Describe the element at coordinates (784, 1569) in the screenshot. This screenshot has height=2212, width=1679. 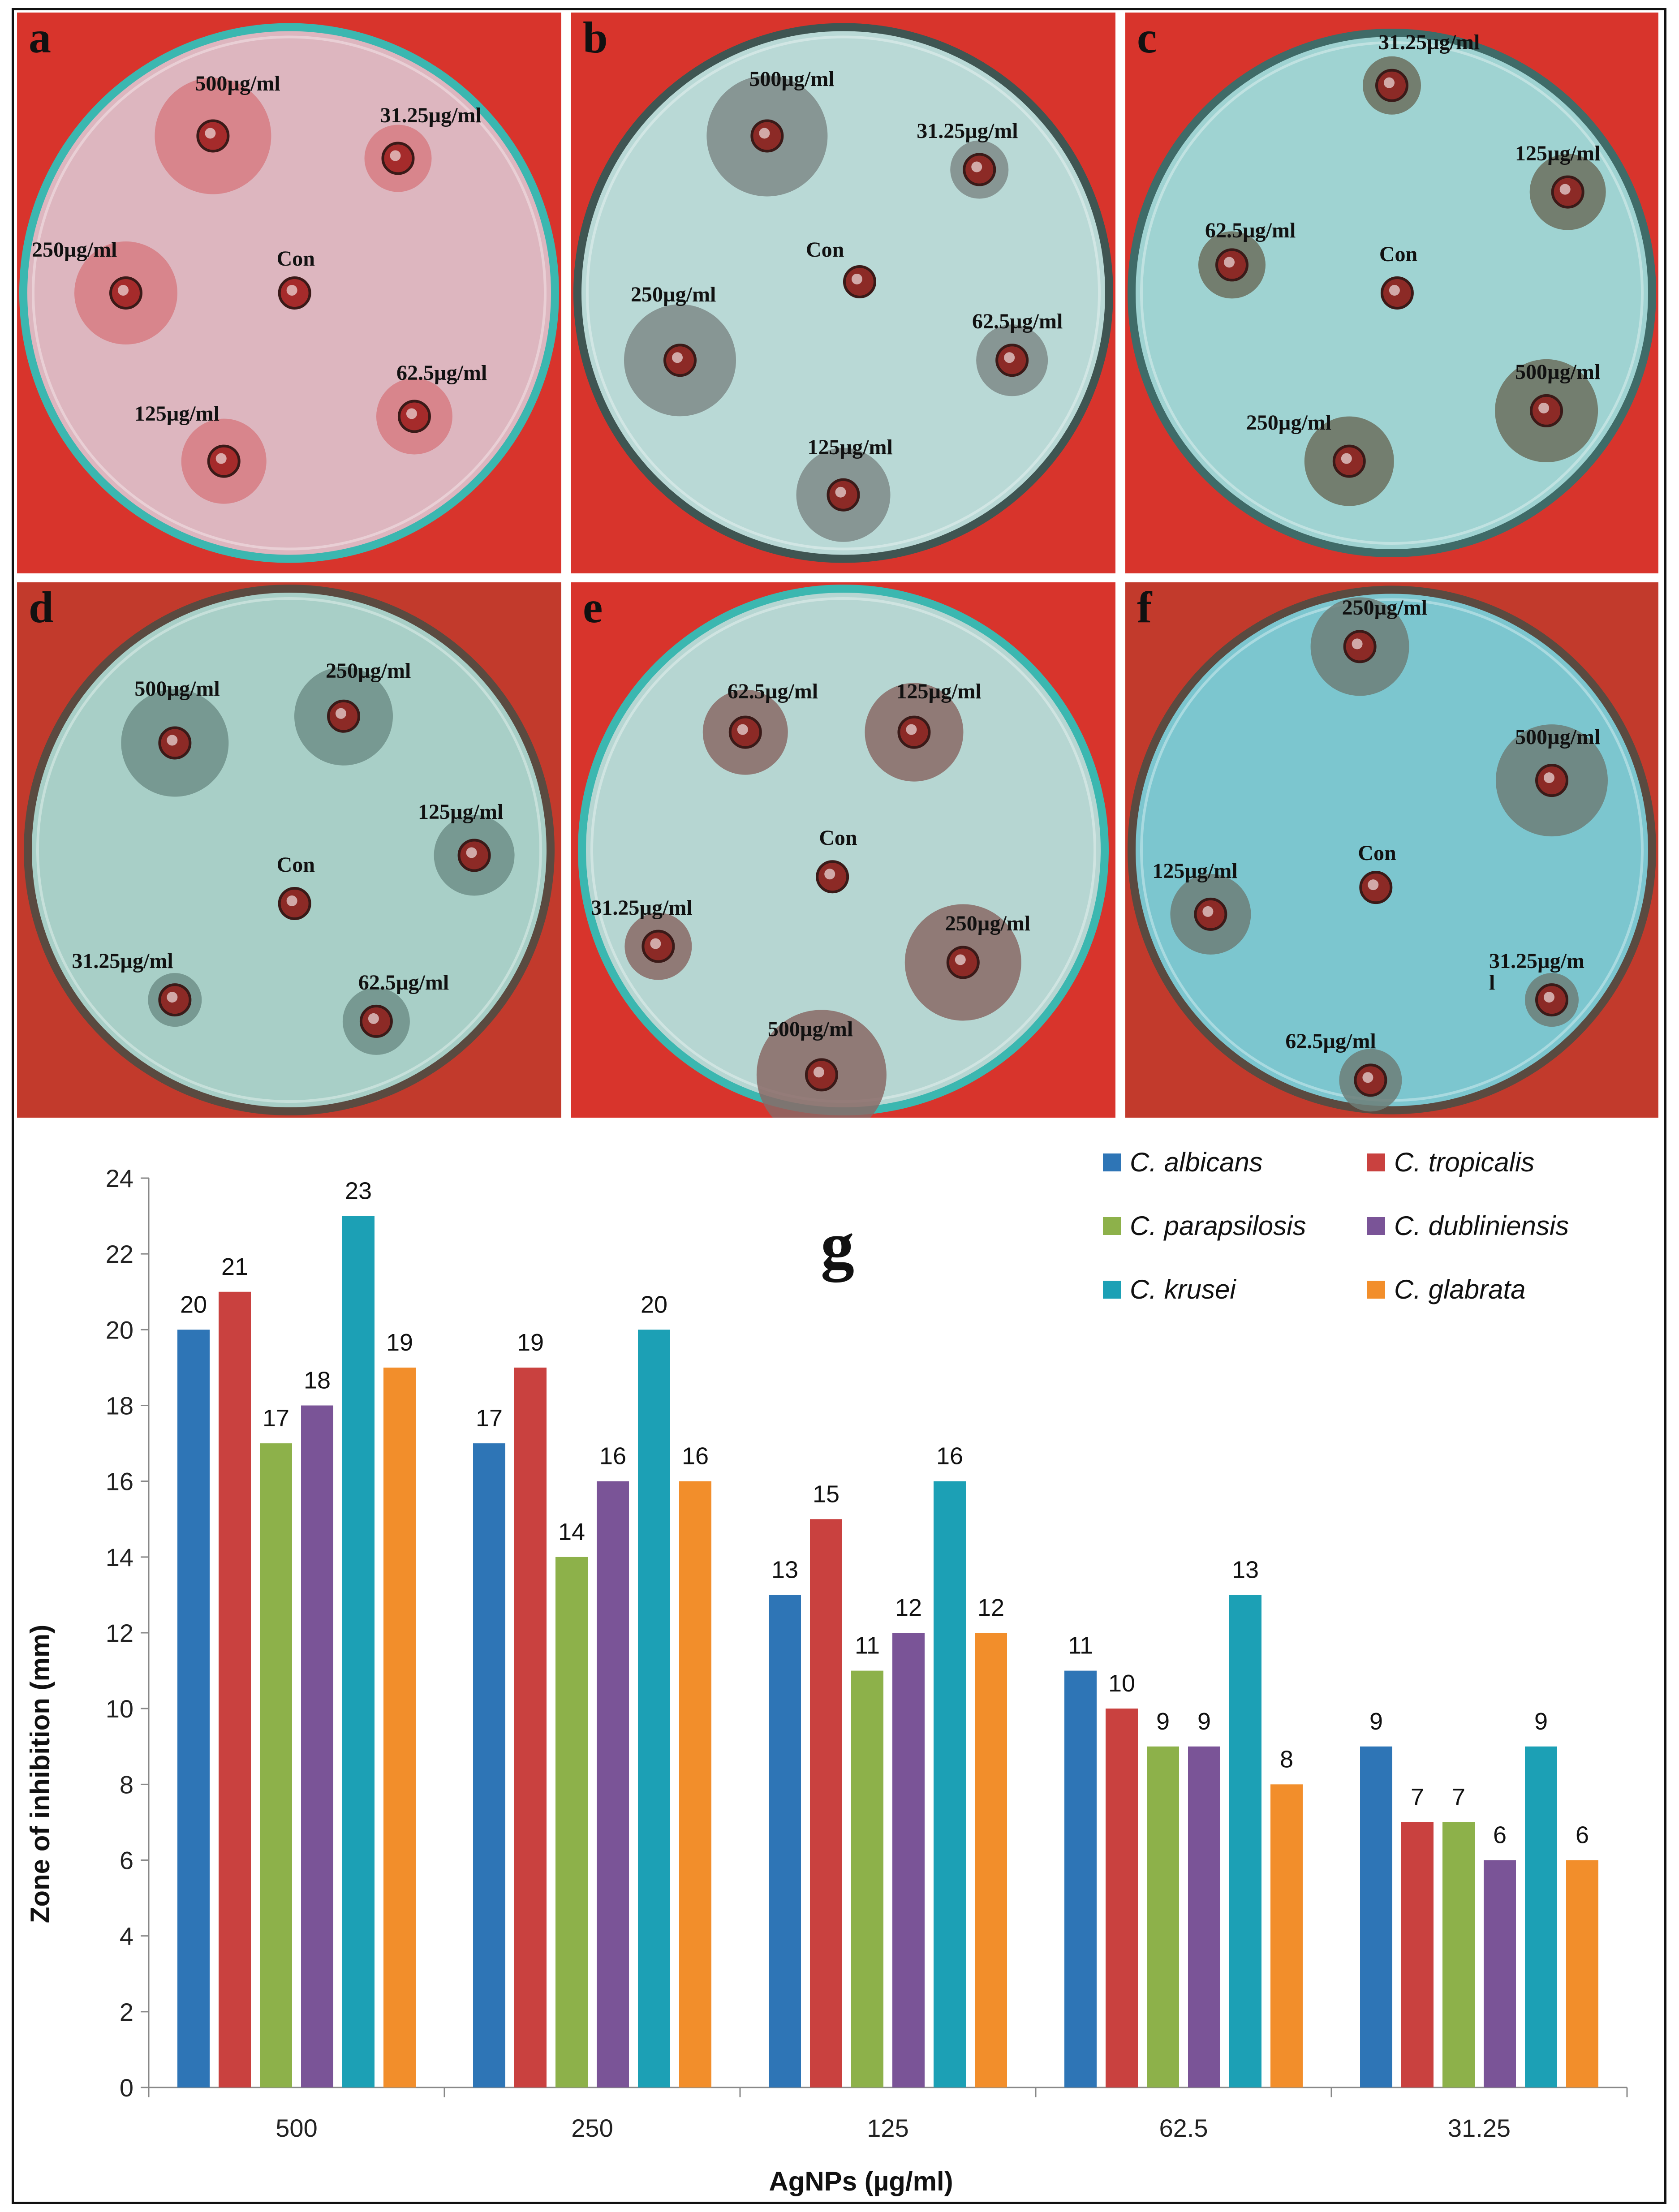
I see `bar-value-label: 13` at that location.